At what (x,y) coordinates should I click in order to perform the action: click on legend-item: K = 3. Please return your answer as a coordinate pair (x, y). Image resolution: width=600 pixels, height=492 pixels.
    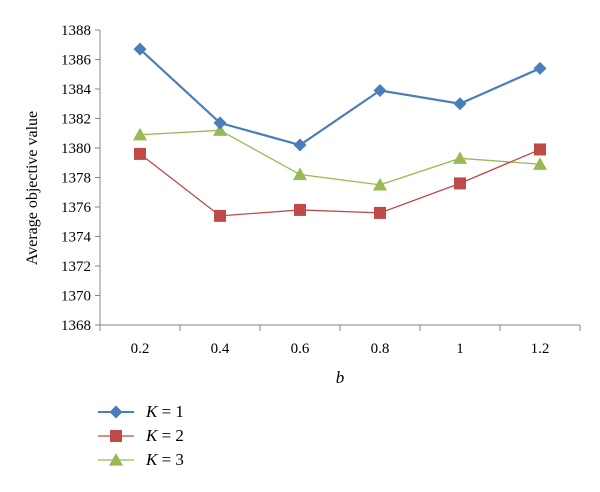
    Looking at the image, I should click on (141, 459).